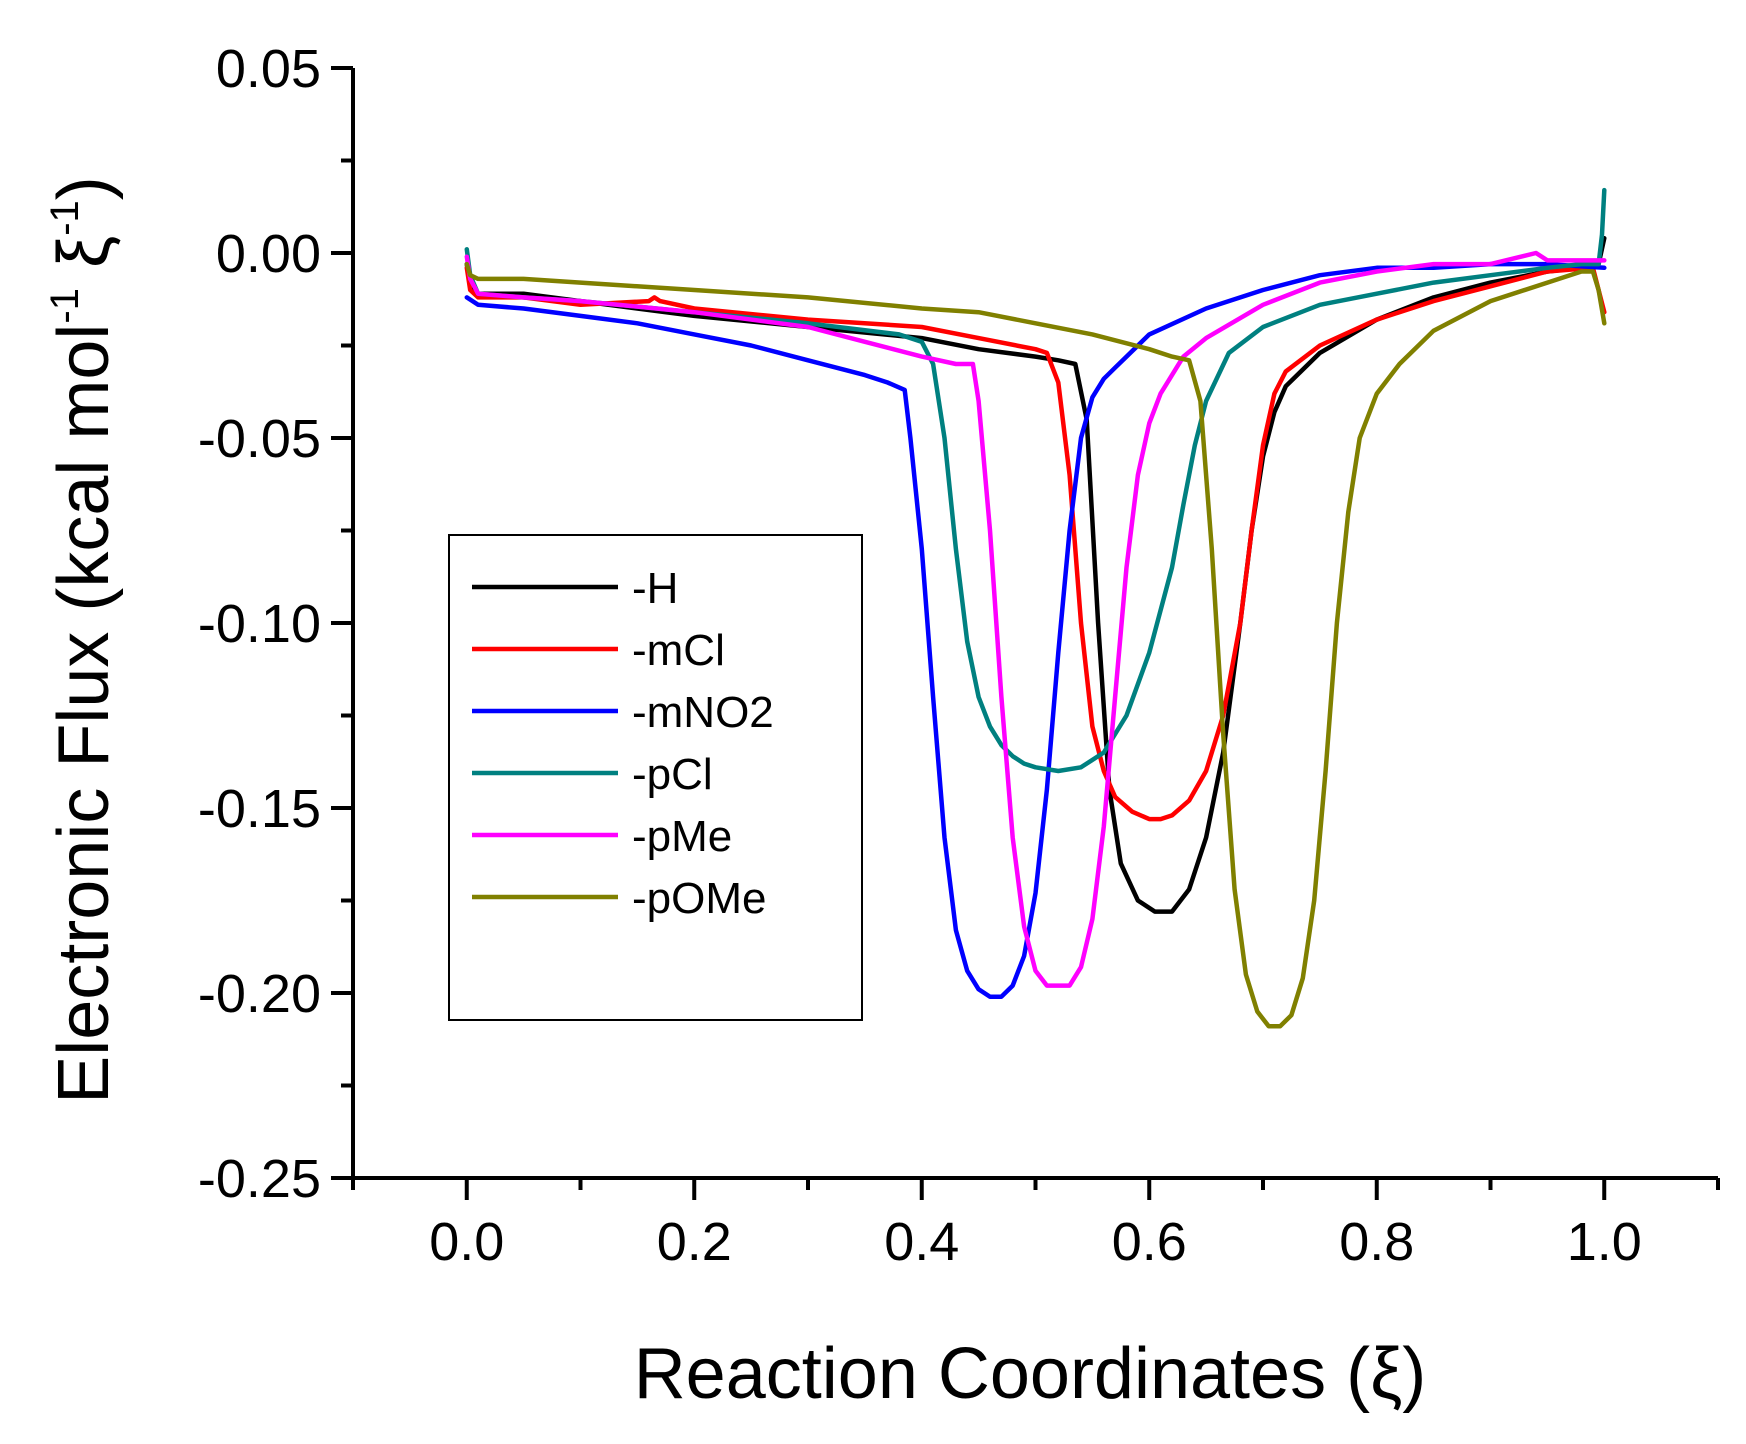 Image resolution: width=1746 pixels, height=1444 pixels. I want to click on x-tick-label: 1.0, so click(1604, 1242).